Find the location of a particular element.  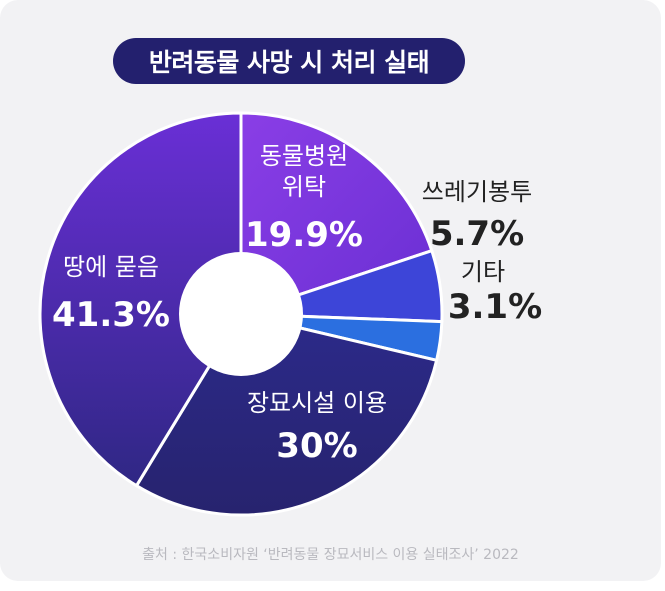

chart-title: 반려동물 사망 시 처리 실태 is located at coordinates (289, 61).